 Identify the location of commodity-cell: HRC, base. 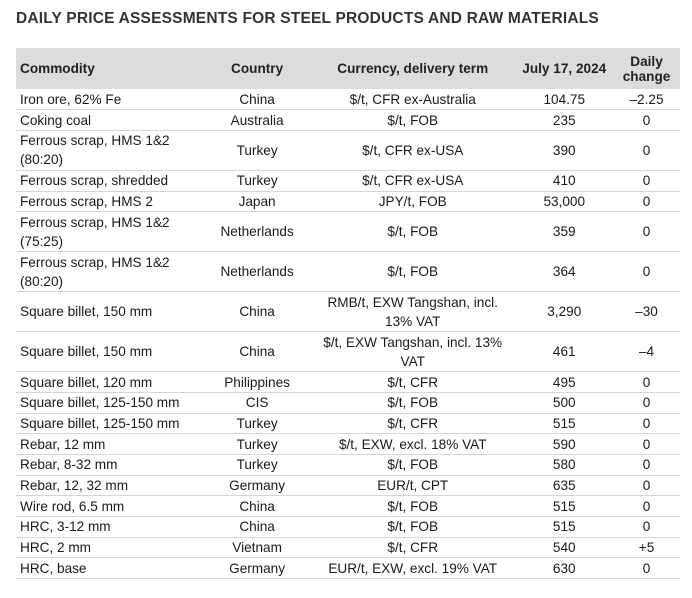
(110, 568).